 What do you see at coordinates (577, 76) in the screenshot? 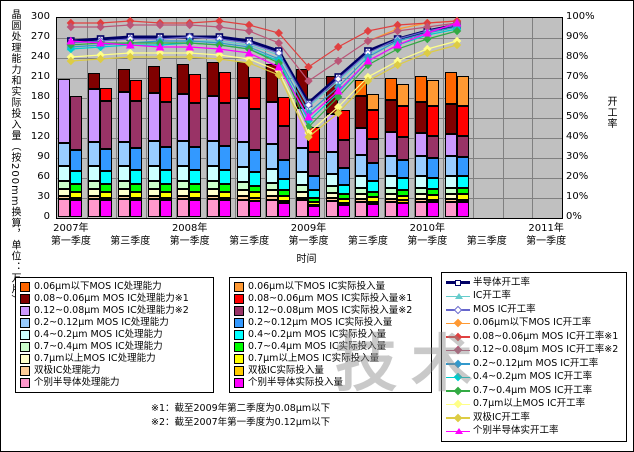
I see `right-axis-tick-label: 70%` at bounding box center [577, 76].